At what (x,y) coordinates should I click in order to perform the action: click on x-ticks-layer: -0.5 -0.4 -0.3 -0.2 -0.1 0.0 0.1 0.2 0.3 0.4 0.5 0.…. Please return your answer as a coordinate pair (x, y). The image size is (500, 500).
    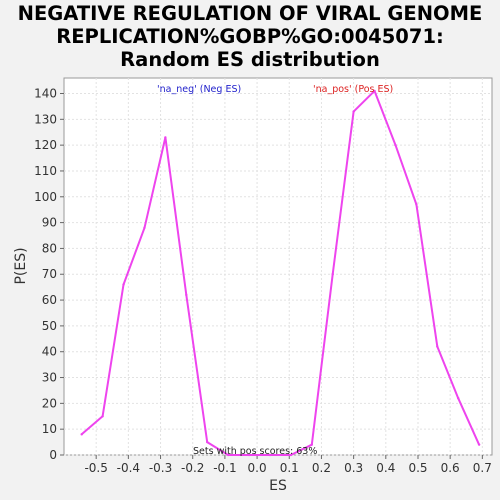
    Looking at the image, I should click on (288, 465).